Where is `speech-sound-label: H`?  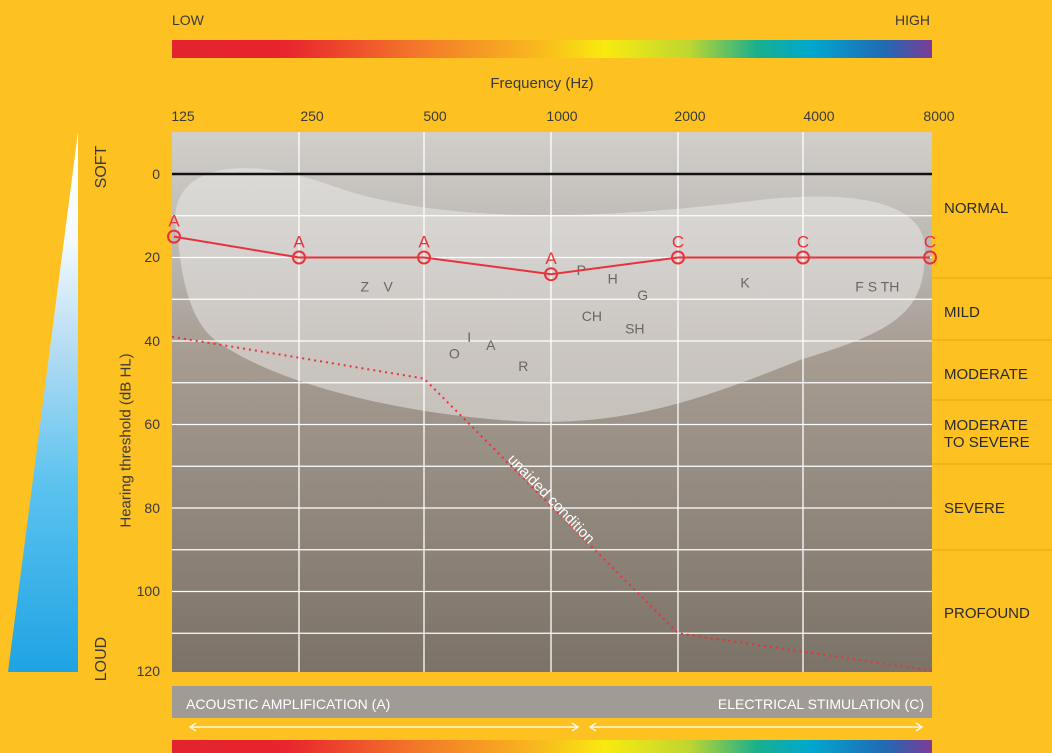
speech-sound-label: H is located at coordinates (613, 278).